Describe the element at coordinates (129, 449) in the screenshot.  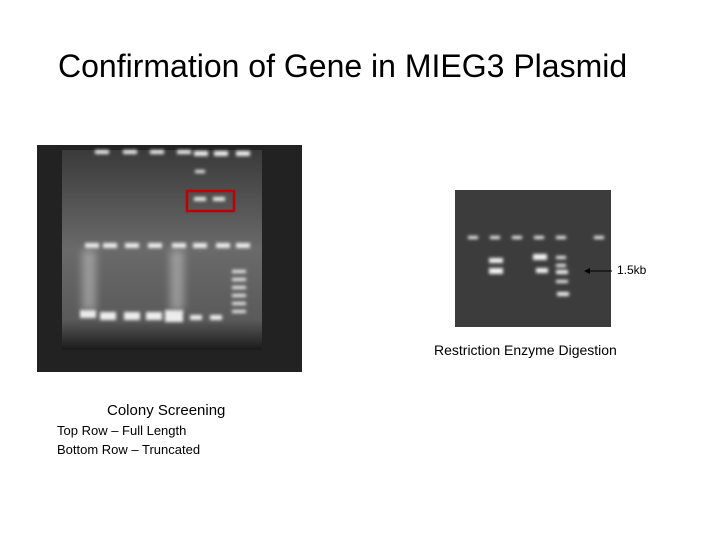
I see `figure-note: Bottom Row – Truncated` at that location.